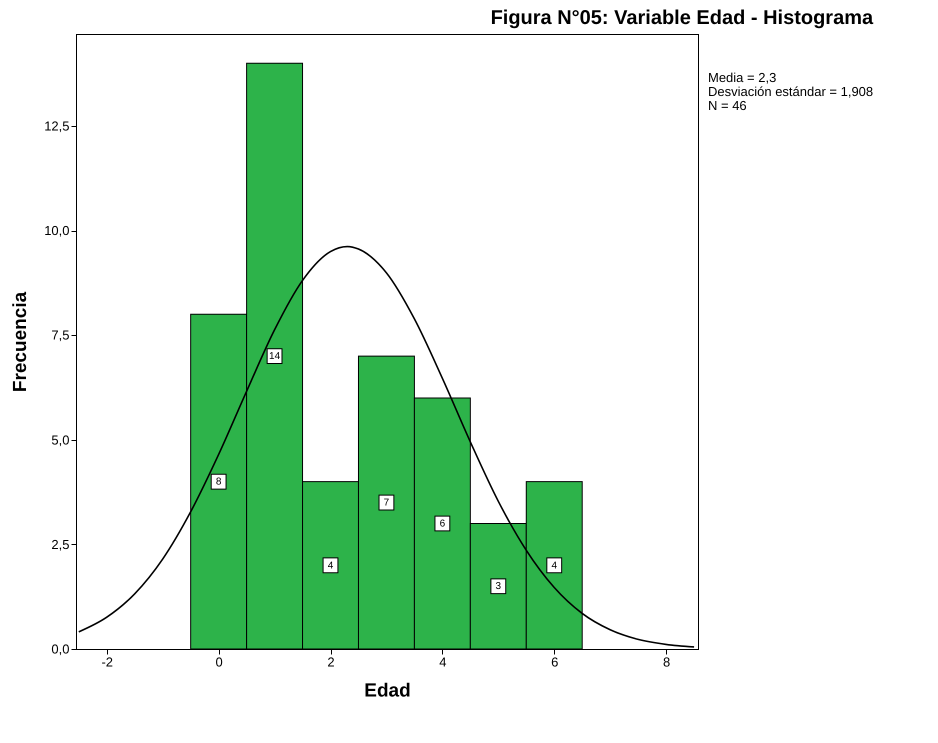 This screenshot has width=938, height=743. I want to click on data-label: 6, so click(443, 524).